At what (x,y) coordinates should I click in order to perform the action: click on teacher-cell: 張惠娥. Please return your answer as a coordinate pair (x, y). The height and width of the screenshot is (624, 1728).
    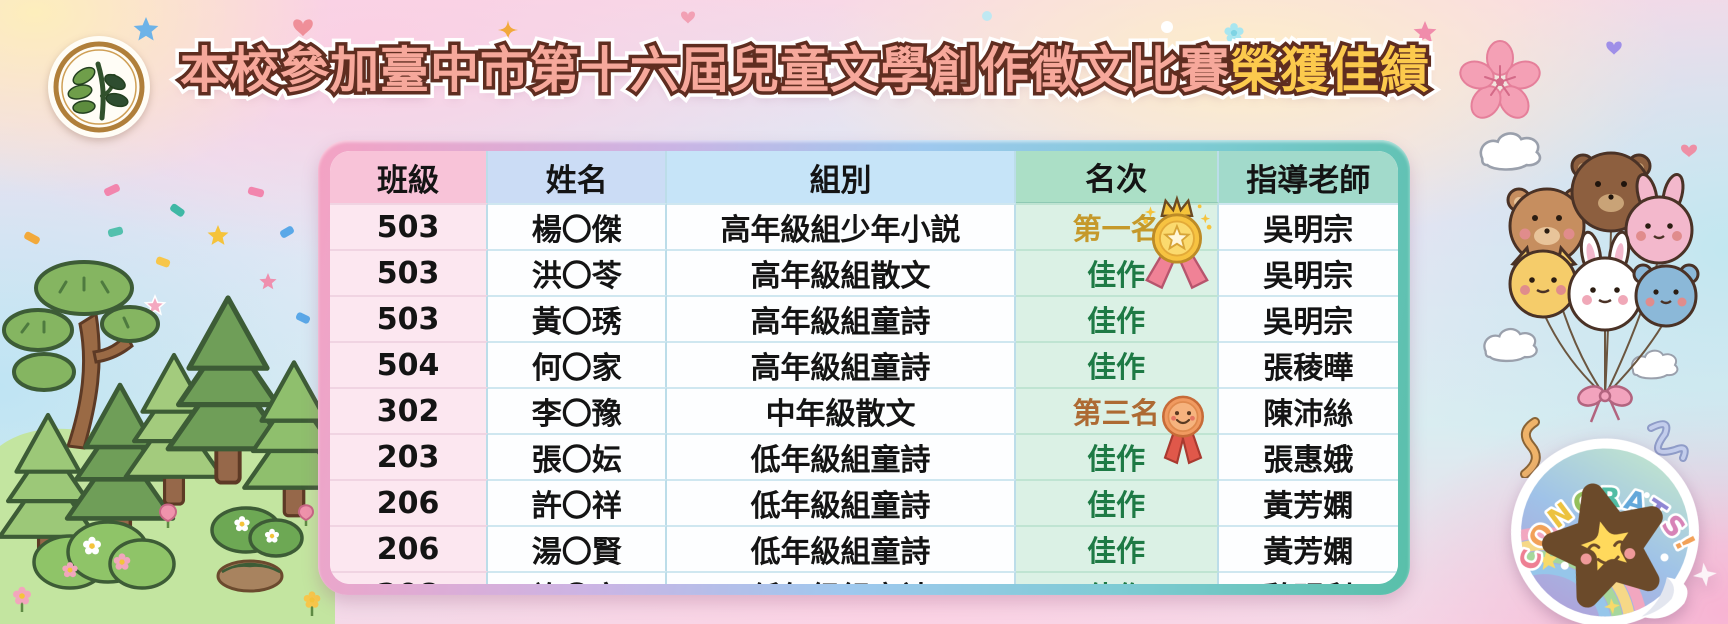
    Looking at the image, I should click on (1308, 456).